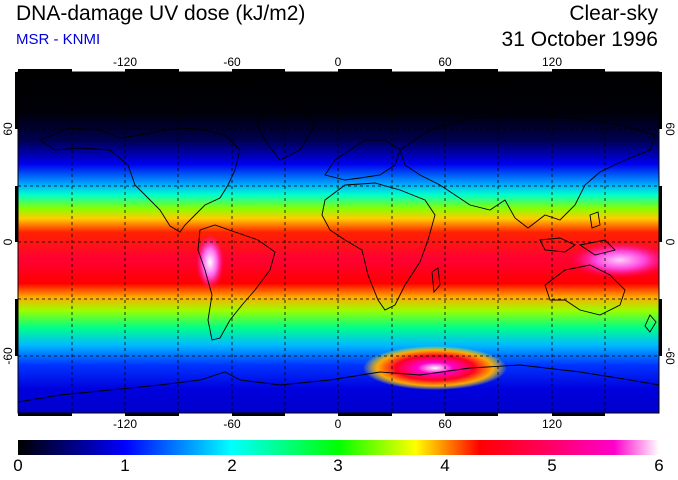 Image resolution: width=678 pixels, height=480 pixels. What do you see at coordinates (445, 424) in the screenshot?
I see `lon-label-bottom: 60` at bounding box center [445, 424].